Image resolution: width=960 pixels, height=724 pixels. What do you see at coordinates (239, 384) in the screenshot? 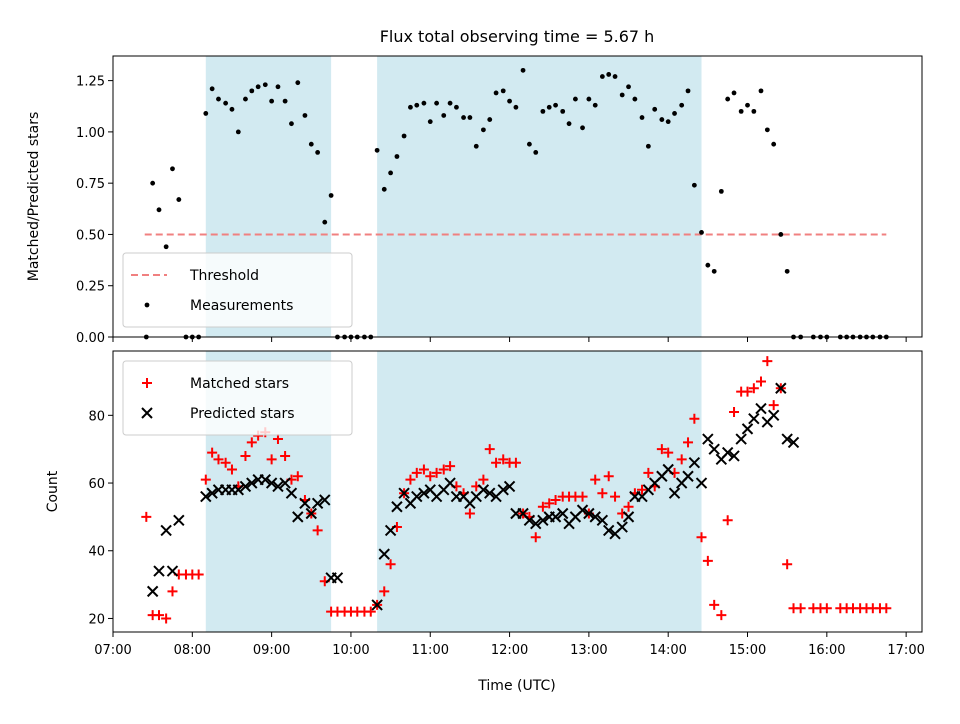
I see `legend-label: Matched stars` at bounding box center [239, 384].